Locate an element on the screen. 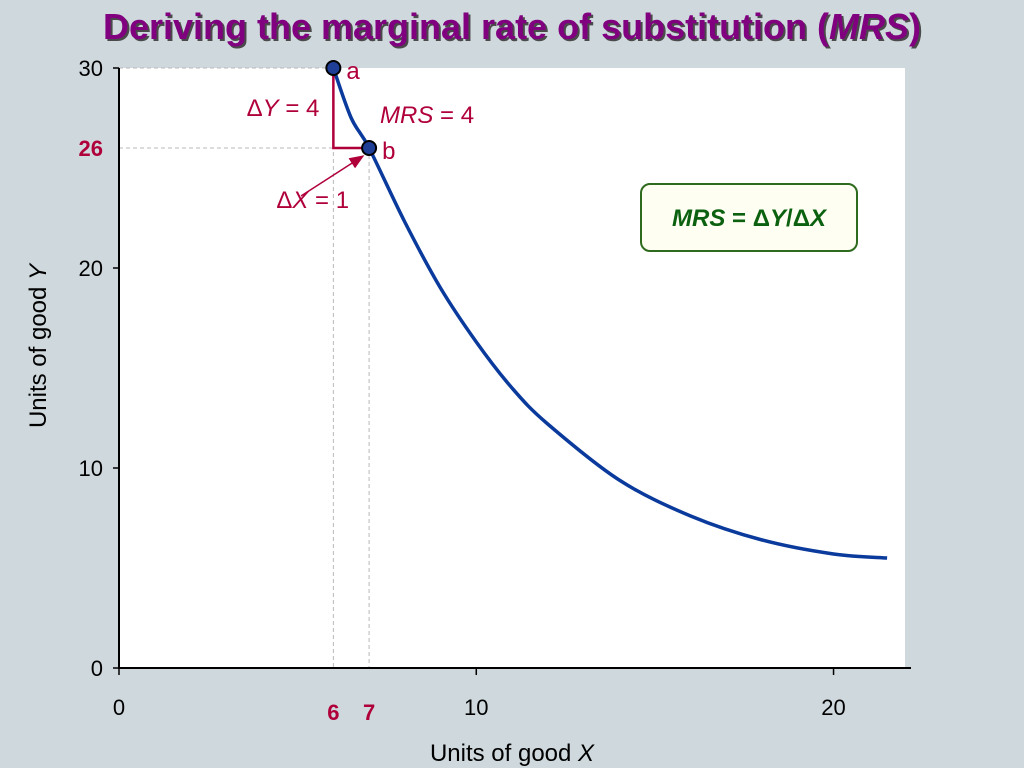 The width and height of the screenshot is (1024, 768). x-tick-label: 20 is located at coordinates (833, 707).